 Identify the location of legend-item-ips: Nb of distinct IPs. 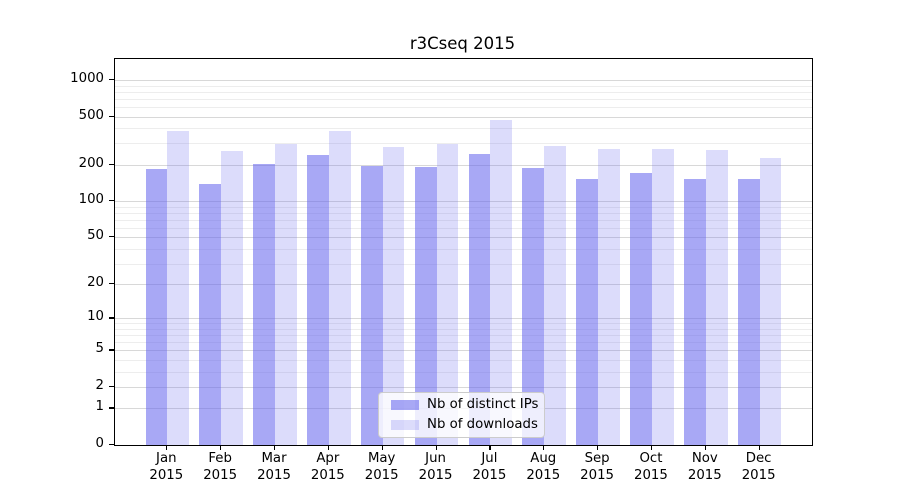
(461, 405).